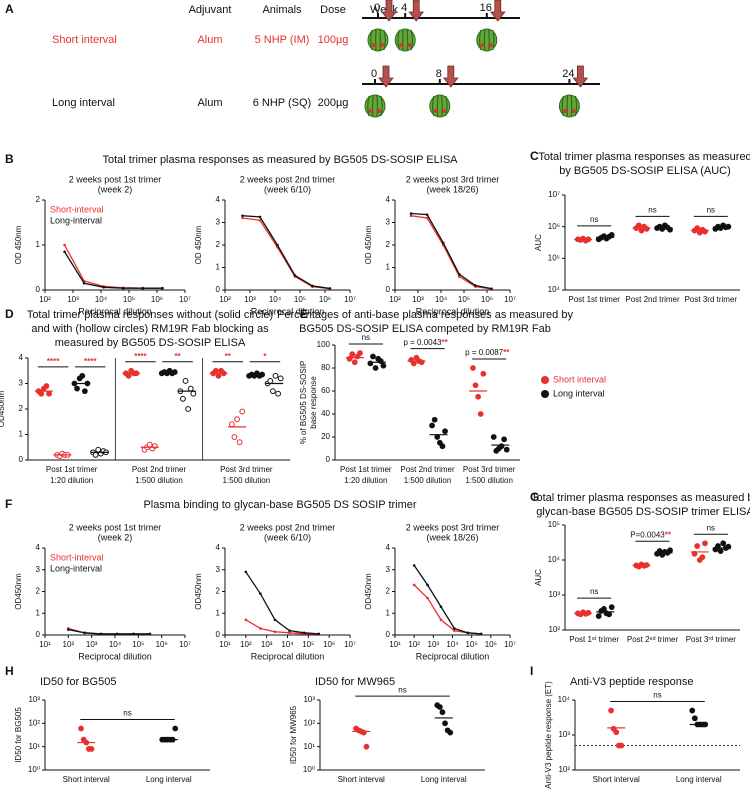 Image resolution: width=750 pixels, height=804 pixels. Describe the element at coordinates (76, 568) in the screenshot. I see `legend-label: Long-interval` at that location.